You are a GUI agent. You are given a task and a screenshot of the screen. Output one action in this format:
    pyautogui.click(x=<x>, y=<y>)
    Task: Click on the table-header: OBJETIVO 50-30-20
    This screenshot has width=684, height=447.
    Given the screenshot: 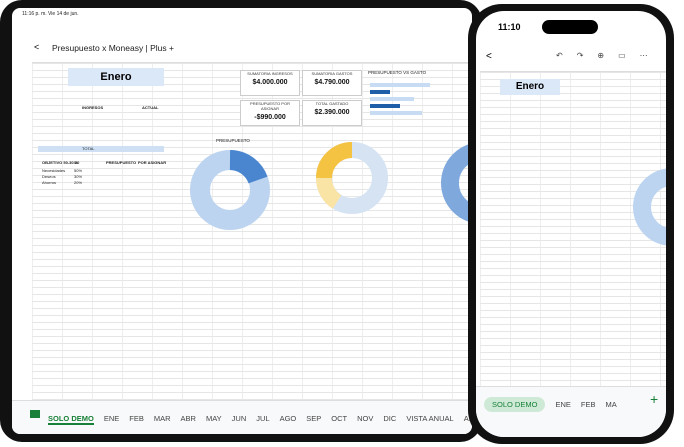 What is the action you would take?
    pyautogui.click(x=61, y=162)
    